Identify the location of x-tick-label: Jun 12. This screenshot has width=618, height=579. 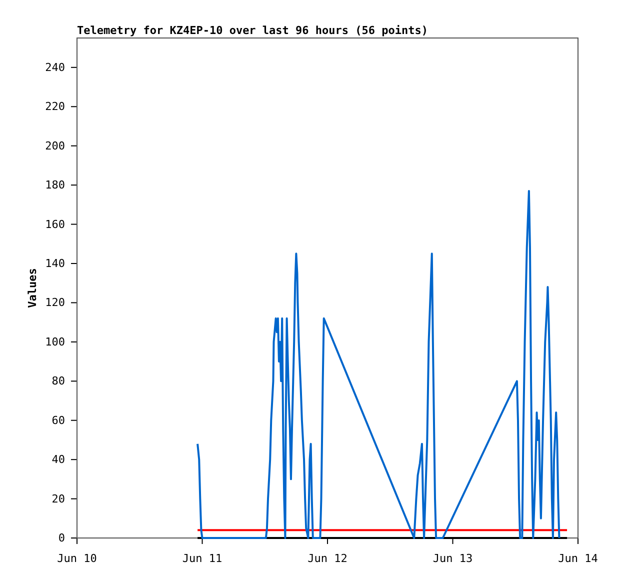
(328, 558).